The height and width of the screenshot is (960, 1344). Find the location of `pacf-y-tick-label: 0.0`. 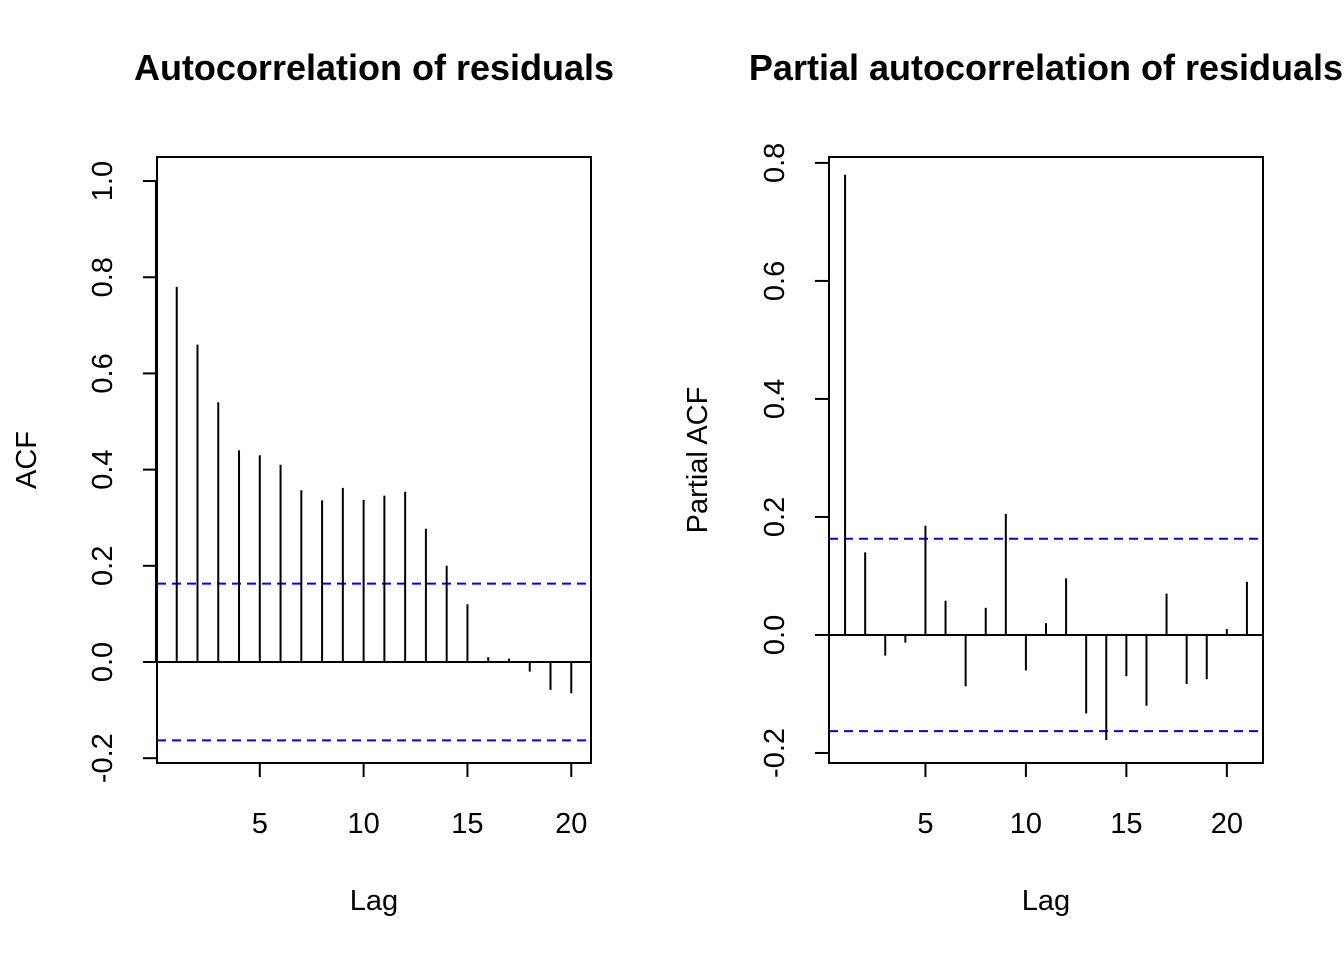

pacf-y-tick-label: 0.0 is located at coordinates (775, 635).